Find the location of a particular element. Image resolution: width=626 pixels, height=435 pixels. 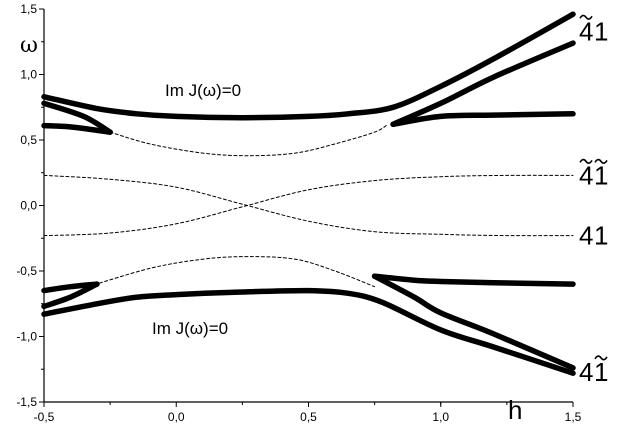

x-tick-label: 0,5 is located at coordinates (308, 417).